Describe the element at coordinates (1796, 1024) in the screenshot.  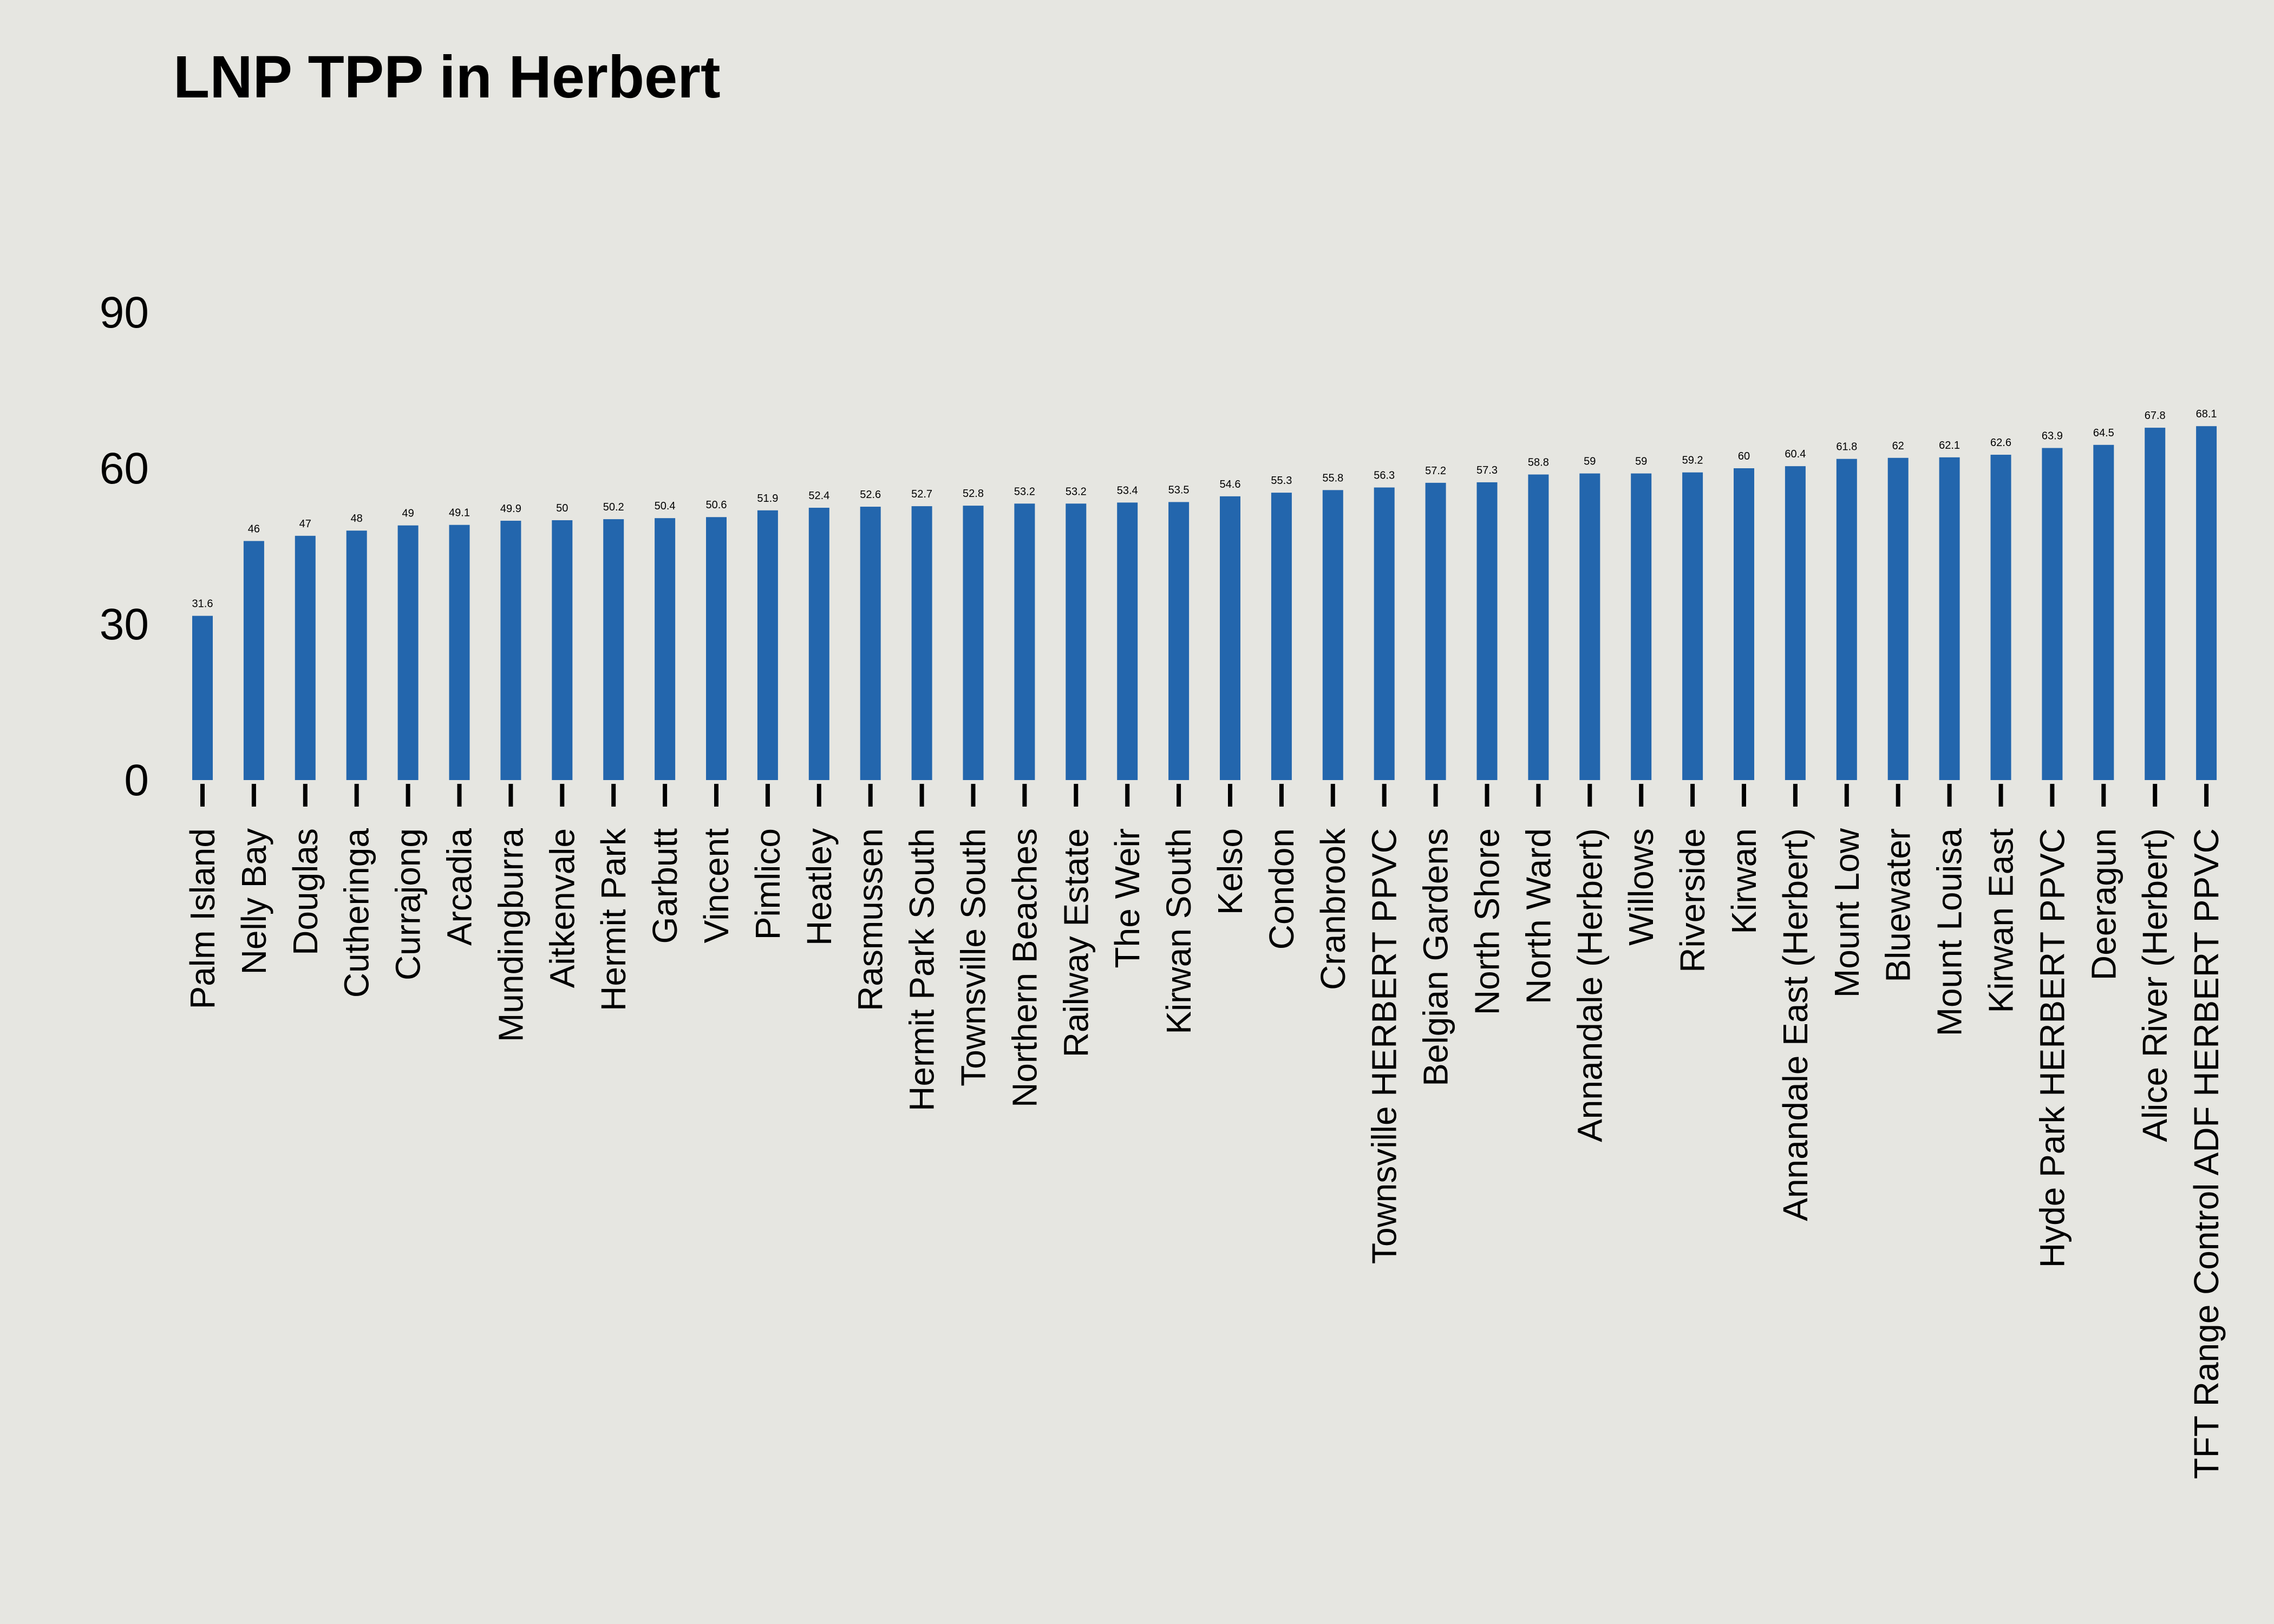
I see `x-tick-label: Annandale East (Herbert)` at that location.